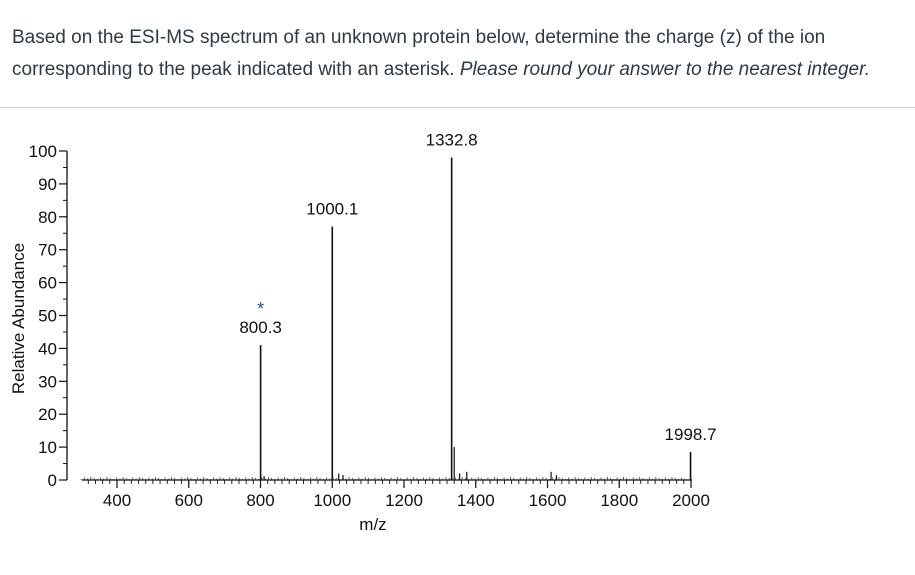 The height and width of the screenshot is (575, 915). What do you see at coordinates (189, 500) in the screenshot?
I see `x-tick-label: 600` at bounding box center [189, 500].